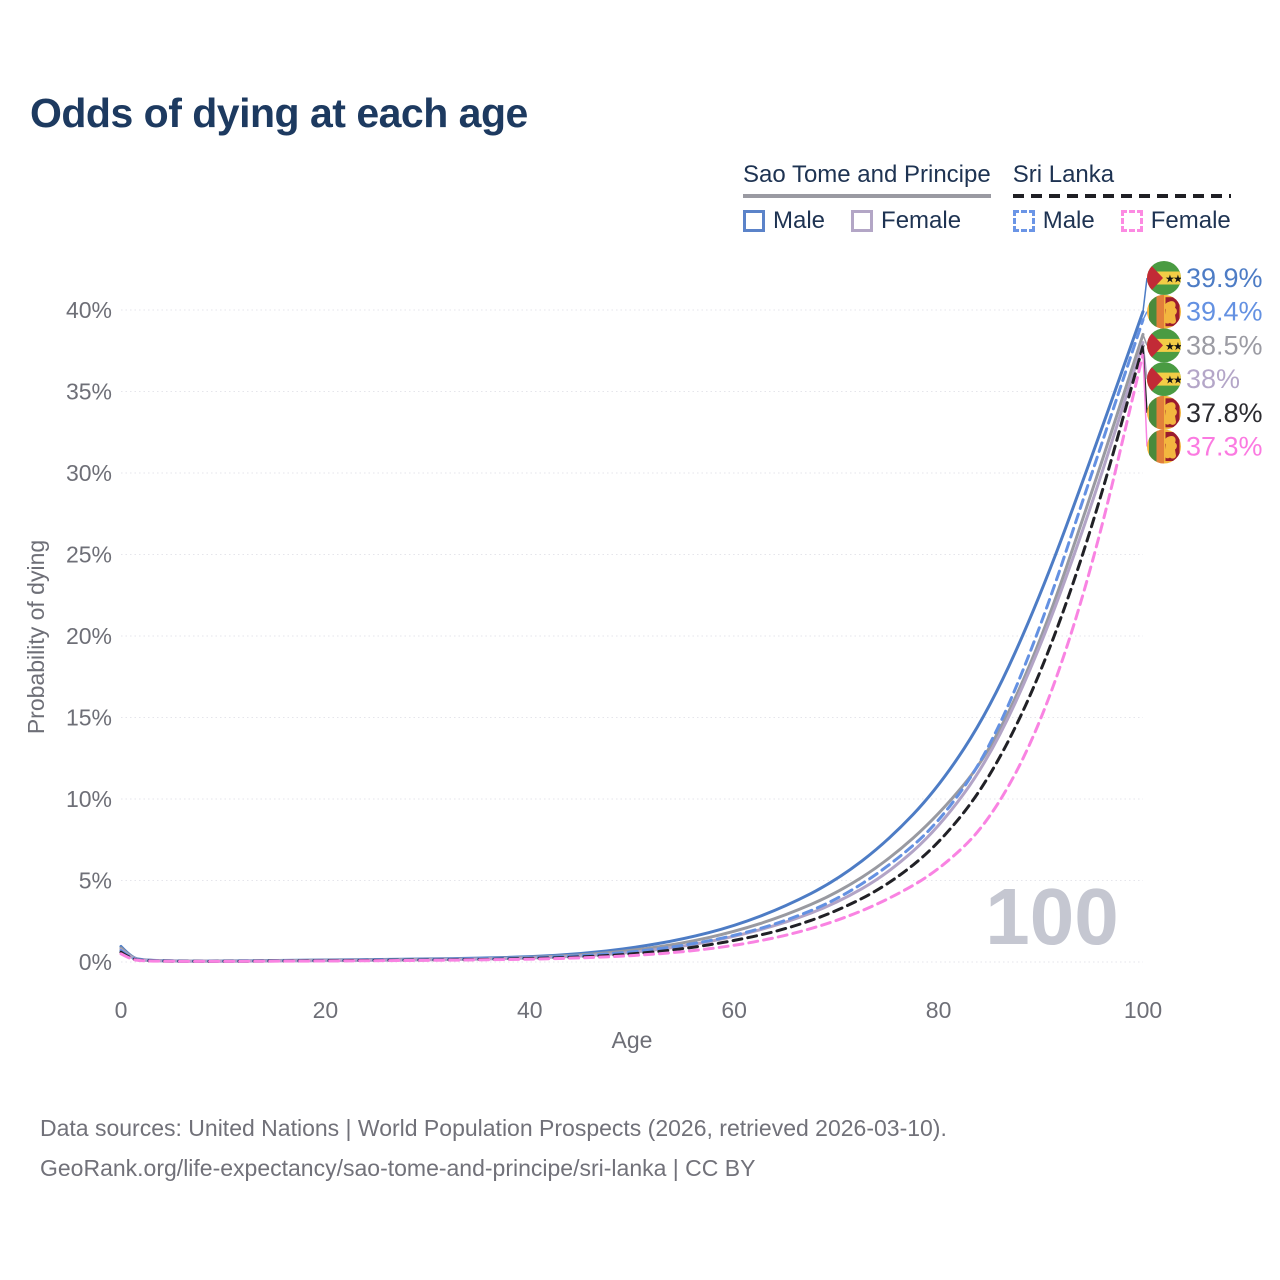 The height and width of the screenshot is (1280, 1280). What do you see at coordinates (1224, 447) in the screenshot?
I see `end-value-label: 37.3%` at bounding box center [1224, 447].